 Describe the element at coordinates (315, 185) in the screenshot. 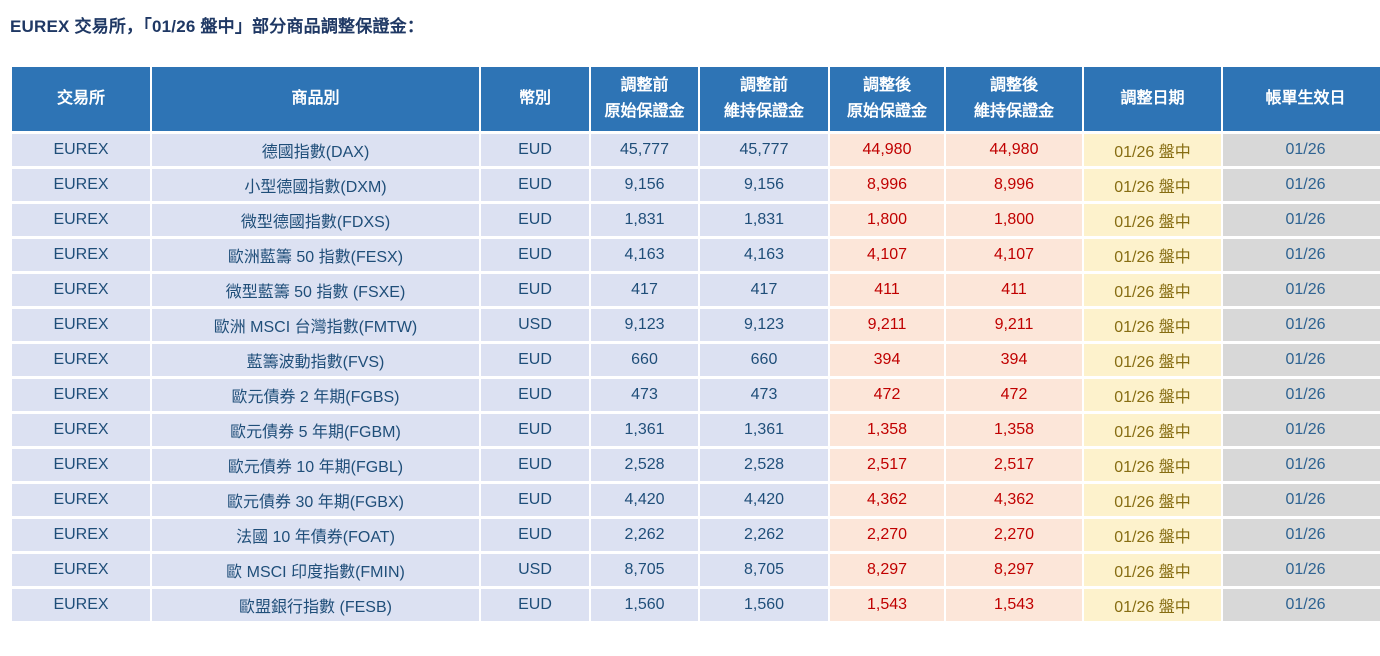

I see `cell-product: 小型德國指數(DXM)` at that location.